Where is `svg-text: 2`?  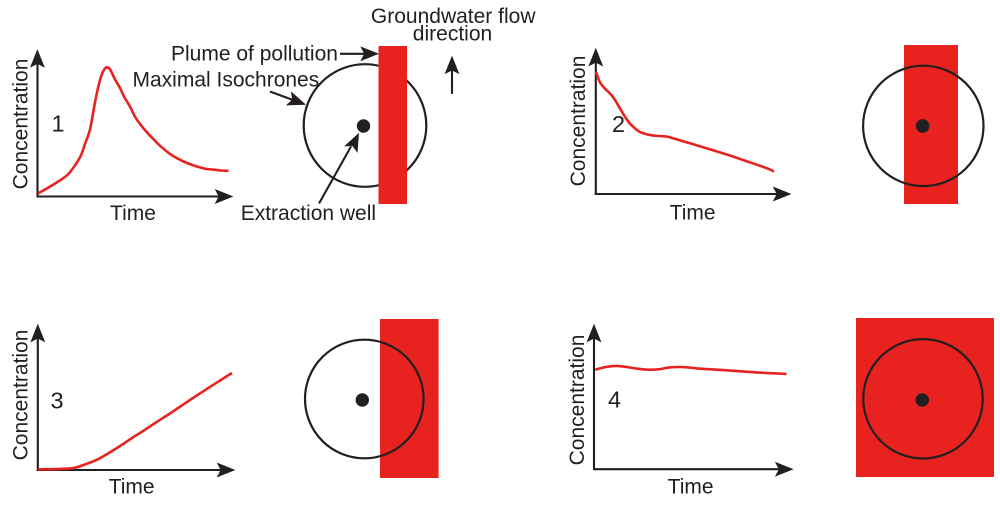 svg-text: 2 is located at coordinates (618, 124).